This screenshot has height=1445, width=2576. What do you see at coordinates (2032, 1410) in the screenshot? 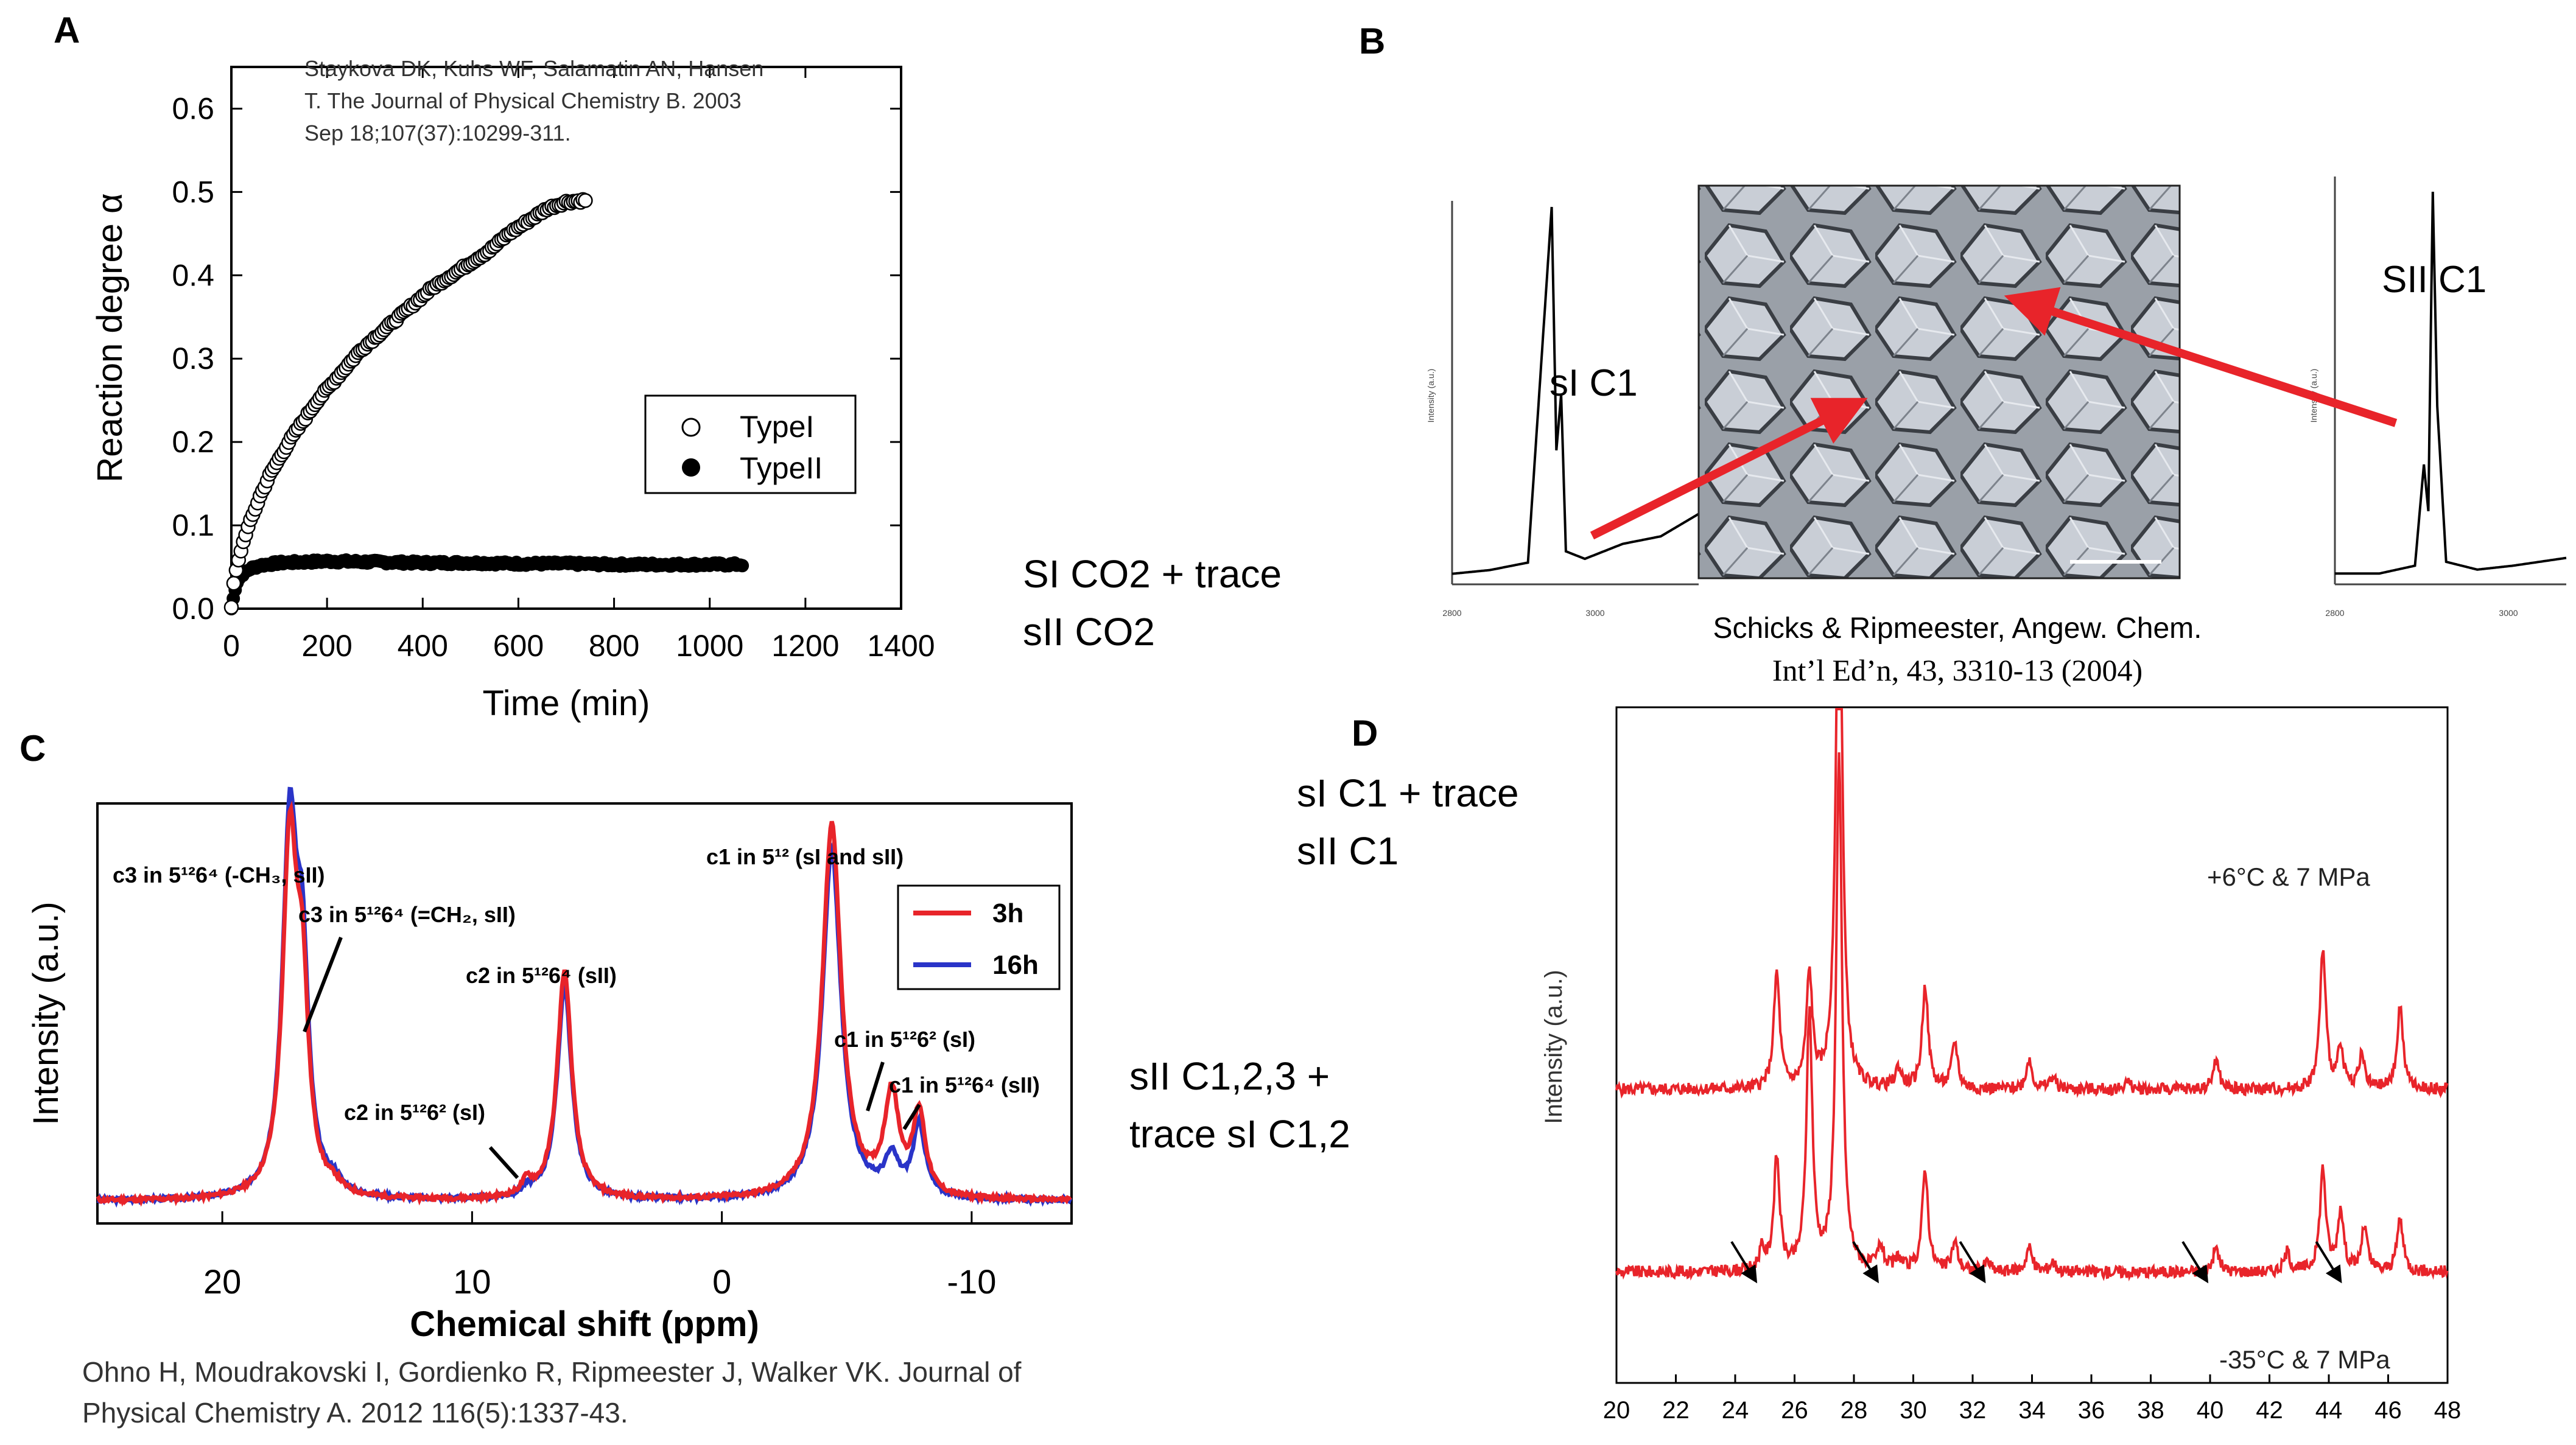
I see `x-tick-label-d: 34` at bounding box center [2032, 1410].